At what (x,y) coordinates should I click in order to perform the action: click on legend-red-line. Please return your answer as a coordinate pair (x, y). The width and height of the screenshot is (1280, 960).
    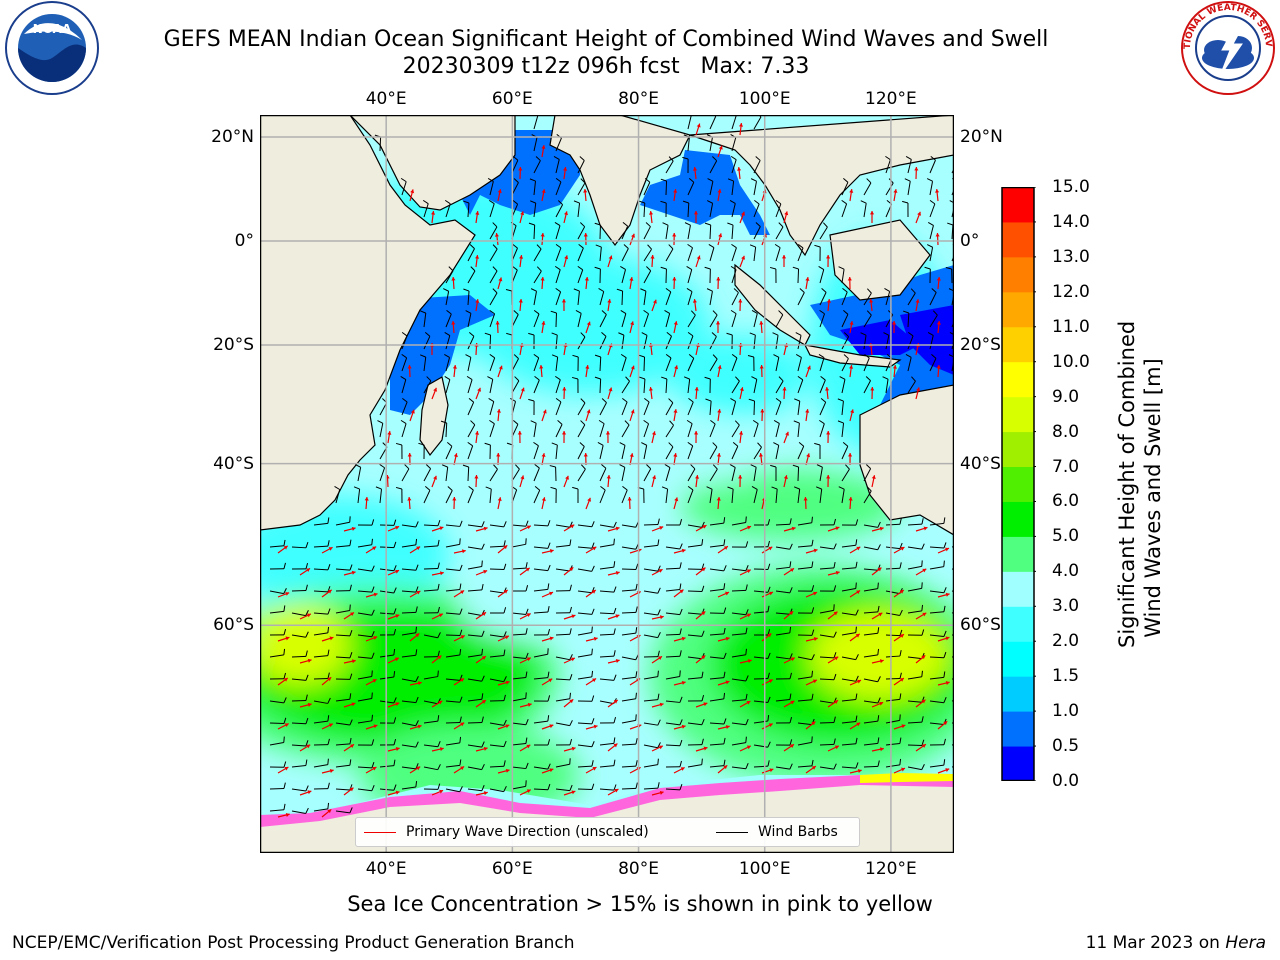
    Looking at the image, I should click on (380, 832).